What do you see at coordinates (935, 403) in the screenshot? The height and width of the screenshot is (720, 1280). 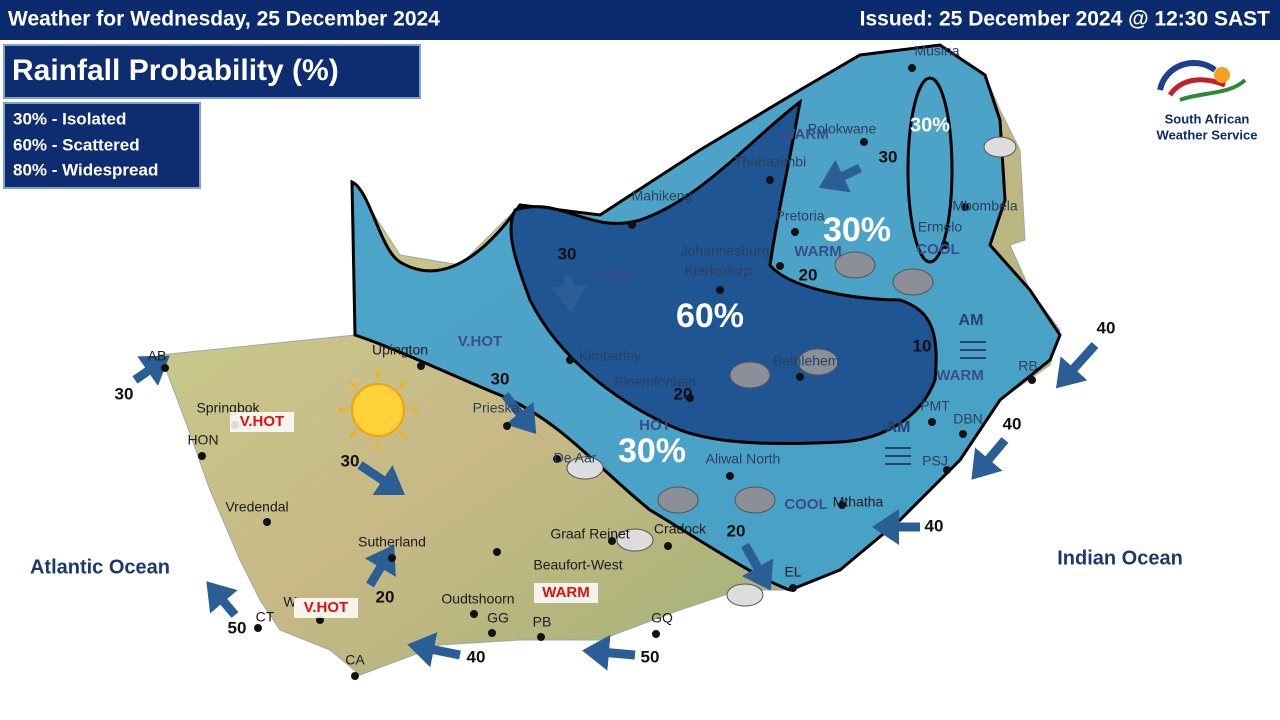 I see `am-marks` at bounding box center [935, 403].